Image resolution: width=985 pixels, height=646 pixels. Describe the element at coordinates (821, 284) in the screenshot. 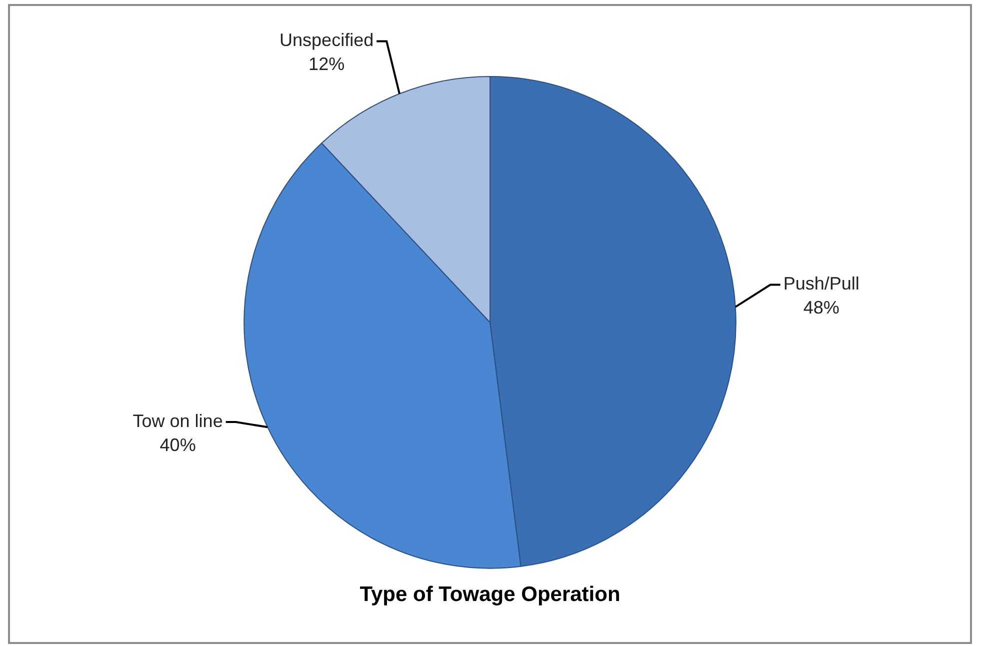

I see `slice-label: Push/Pull` at that location.